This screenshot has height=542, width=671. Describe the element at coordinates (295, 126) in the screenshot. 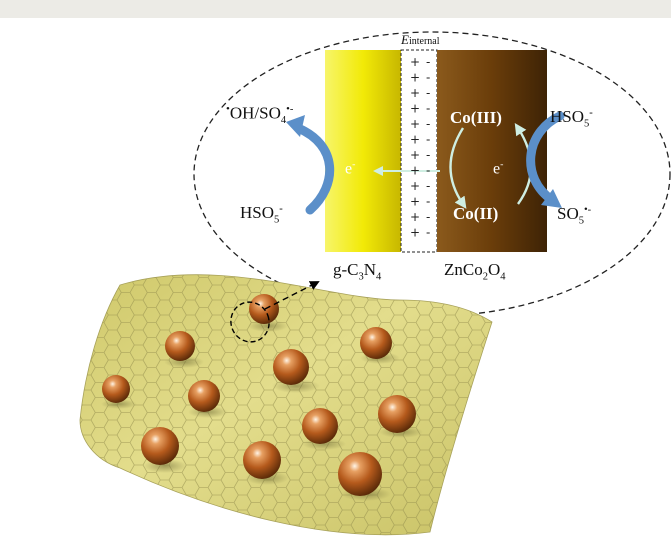

I see `left-activation-arrowhead` at that location.